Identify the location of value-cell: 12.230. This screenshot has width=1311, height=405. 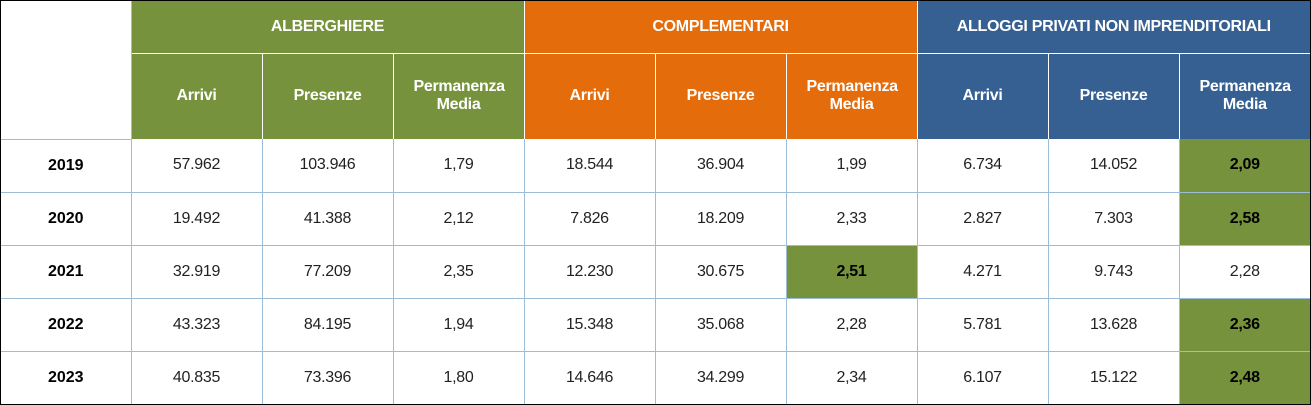
(590, 272).